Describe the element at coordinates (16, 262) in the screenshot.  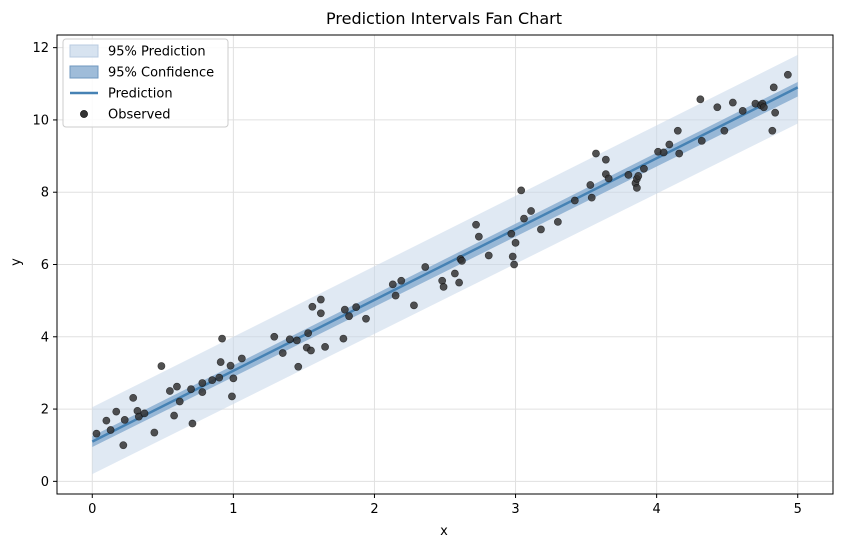
I see `y-axis-label: y` at that location.